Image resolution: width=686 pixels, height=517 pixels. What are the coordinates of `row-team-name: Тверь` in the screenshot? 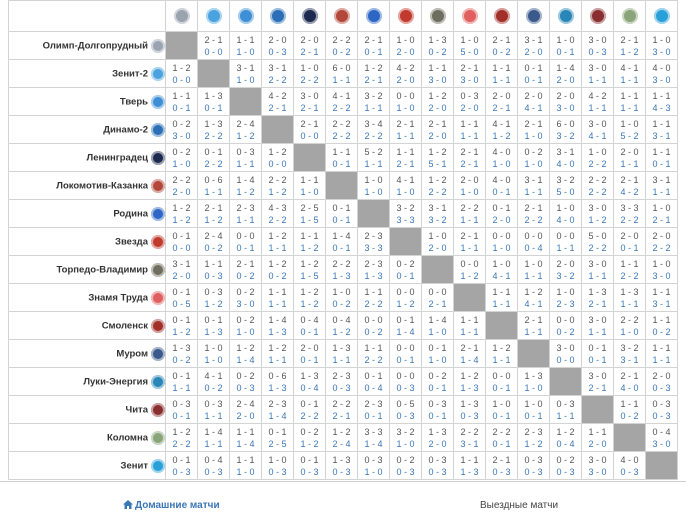 It's located at (87, 101).